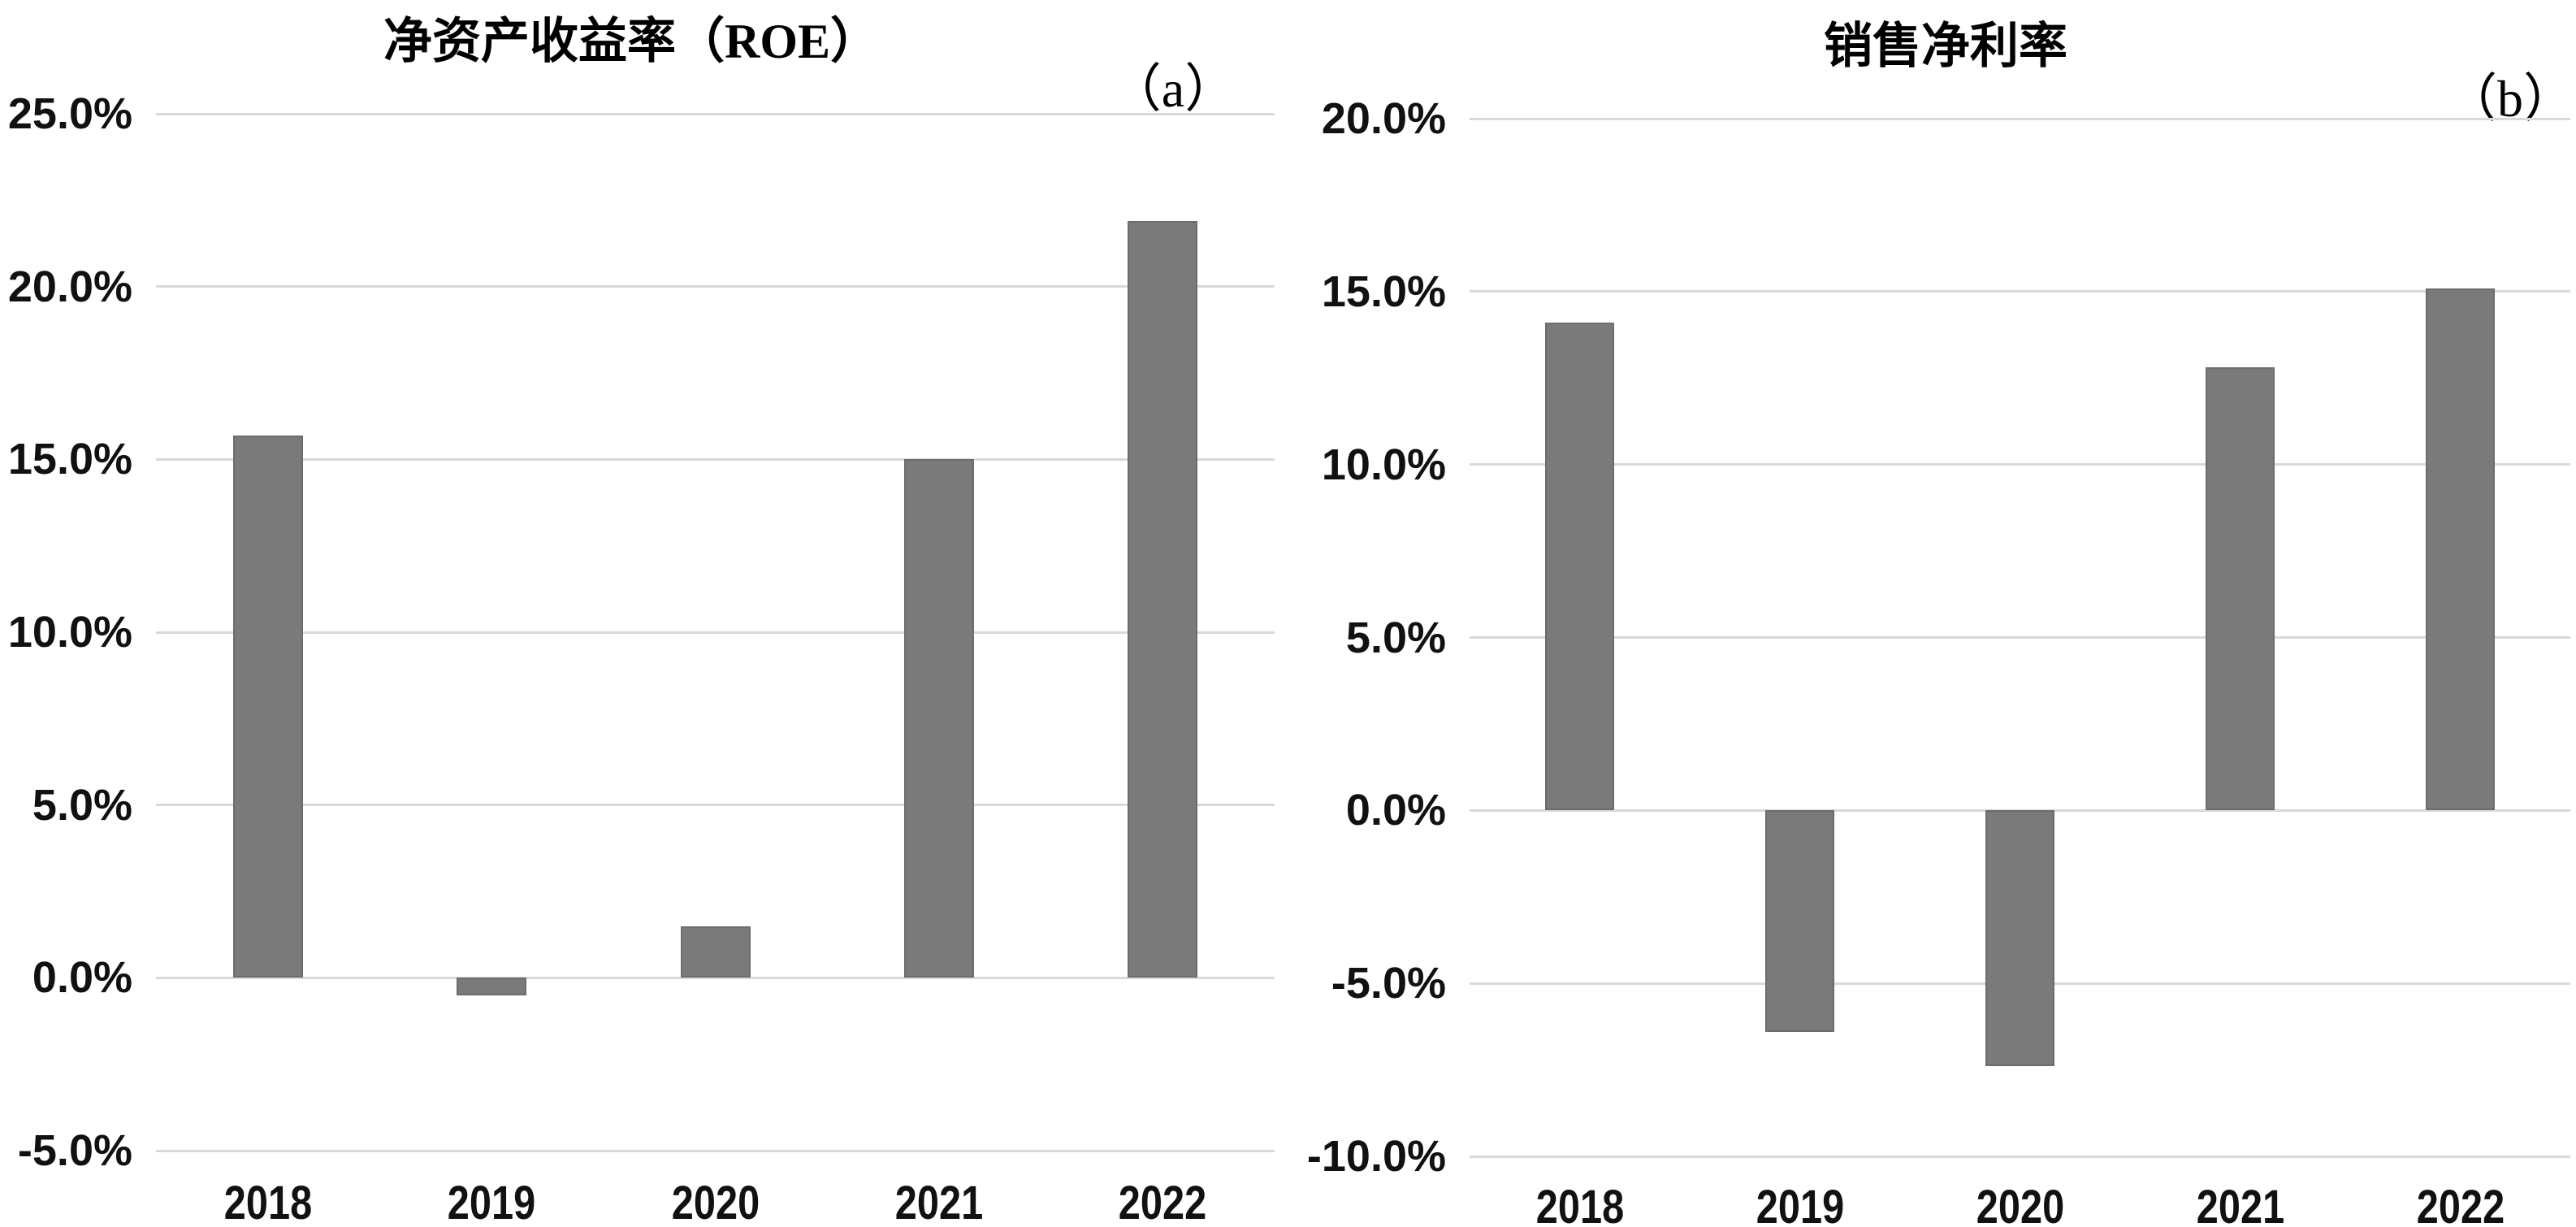 The width and height of the screenshot is (2576, 1227). Describe the element at coordinates (1579, 567) in the screenshot. I see `chart-b-bar-2018` at that location.